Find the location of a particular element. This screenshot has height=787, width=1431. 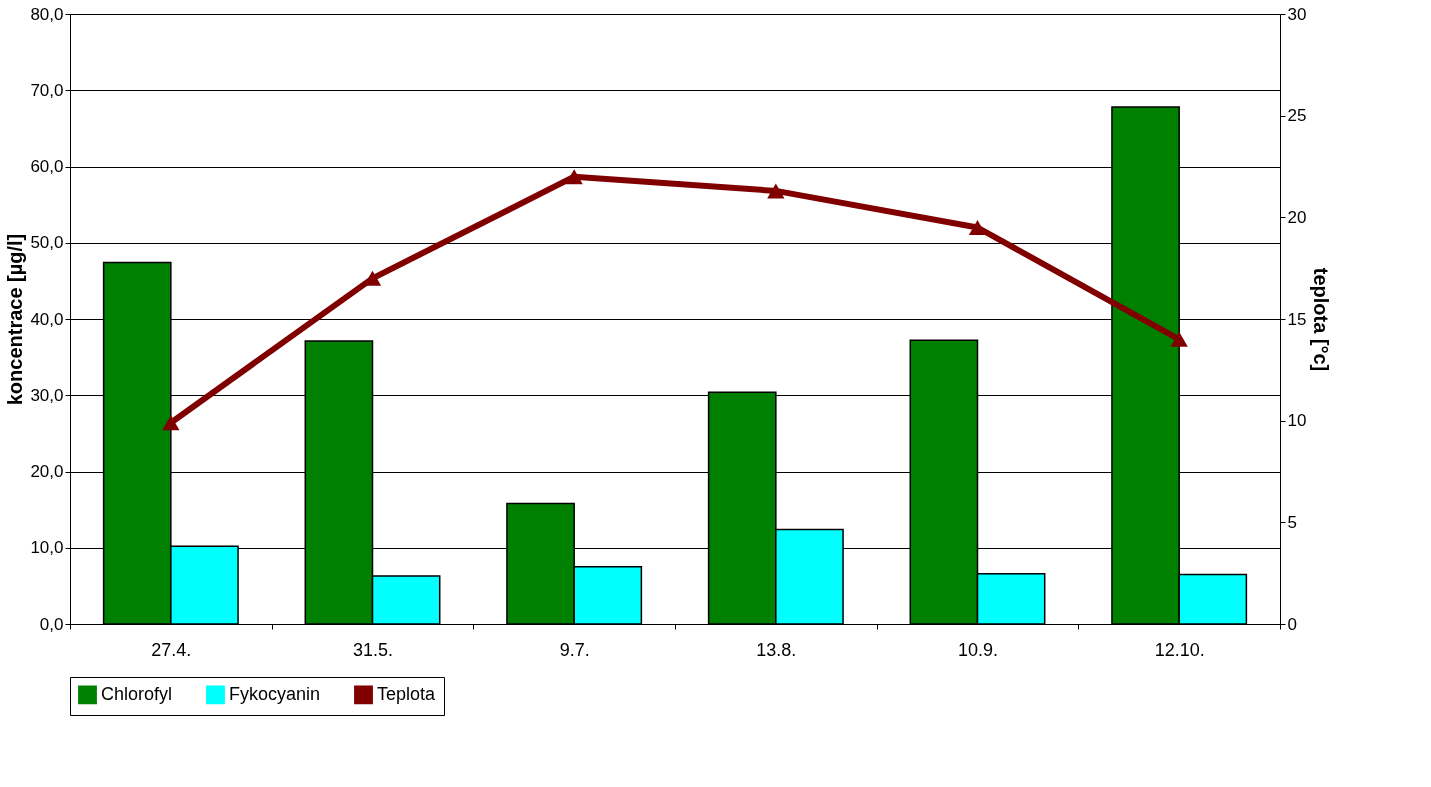

y-tick-label: 0,0 is located at coordinates (51, 624).